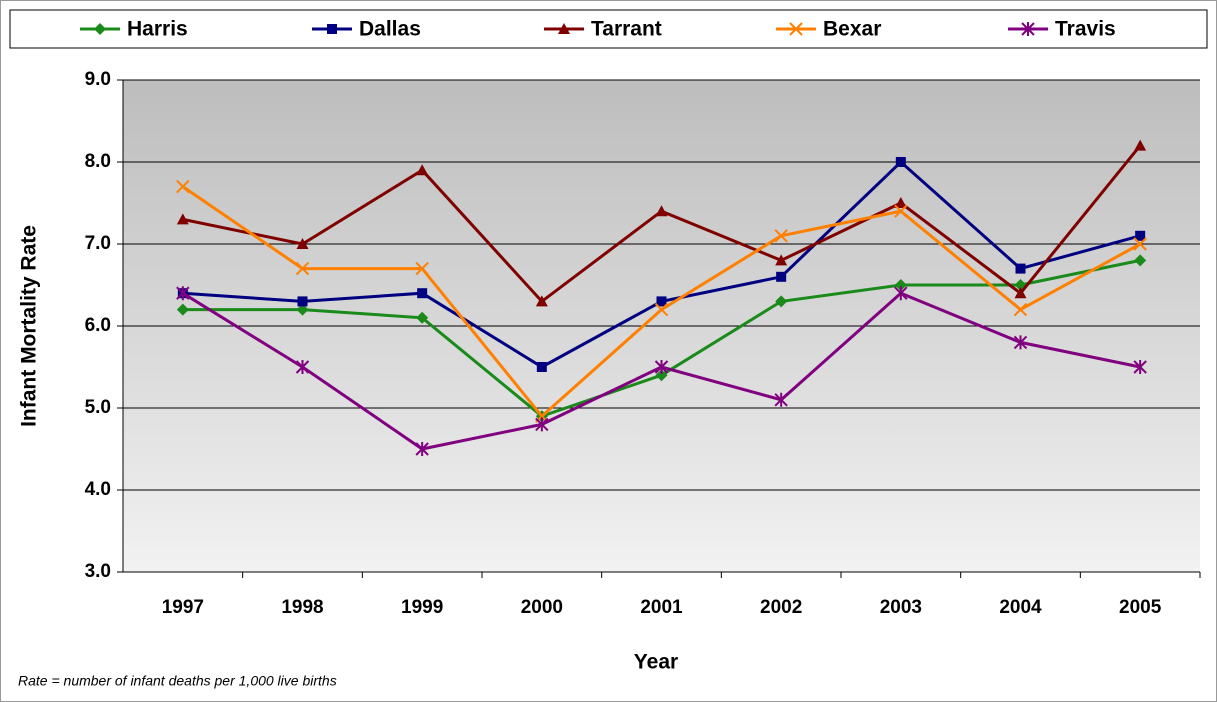 The image size is (1217, 702). What do you see at coordinates (98, 161) in the screenshot?
I see `y-tick-label: 8.0` at bounding box center [98, 161].